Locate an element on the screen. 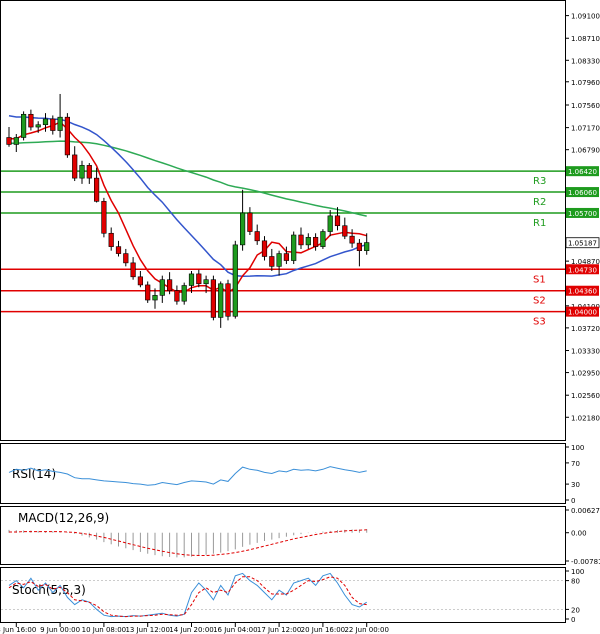 This screenshot has width=600, height=634. rsi-tick-label: 0 is located at coordinates (573, 501).